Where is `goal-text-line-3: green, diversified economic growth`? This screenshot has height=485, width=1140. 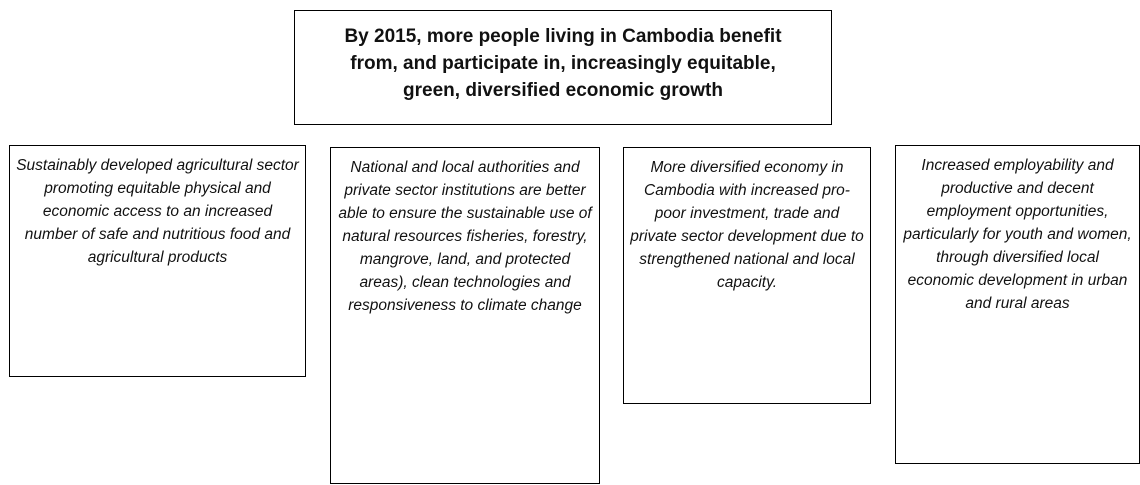 goal-text-line-3: green, diversified economic growth is located at coordinates (563, 90).